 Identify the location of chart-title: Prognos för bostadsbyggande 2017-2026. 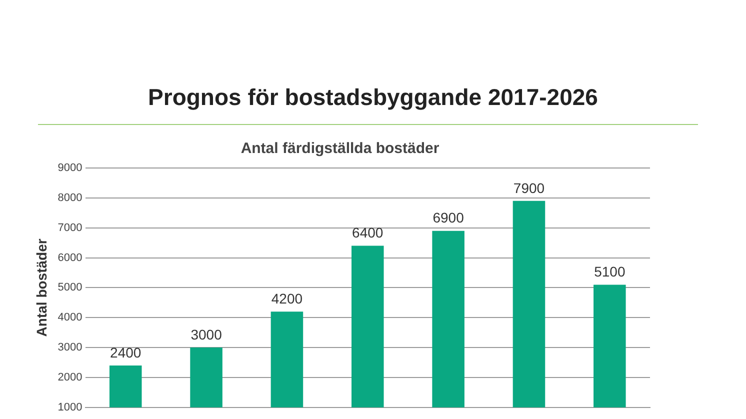
(373, 97).